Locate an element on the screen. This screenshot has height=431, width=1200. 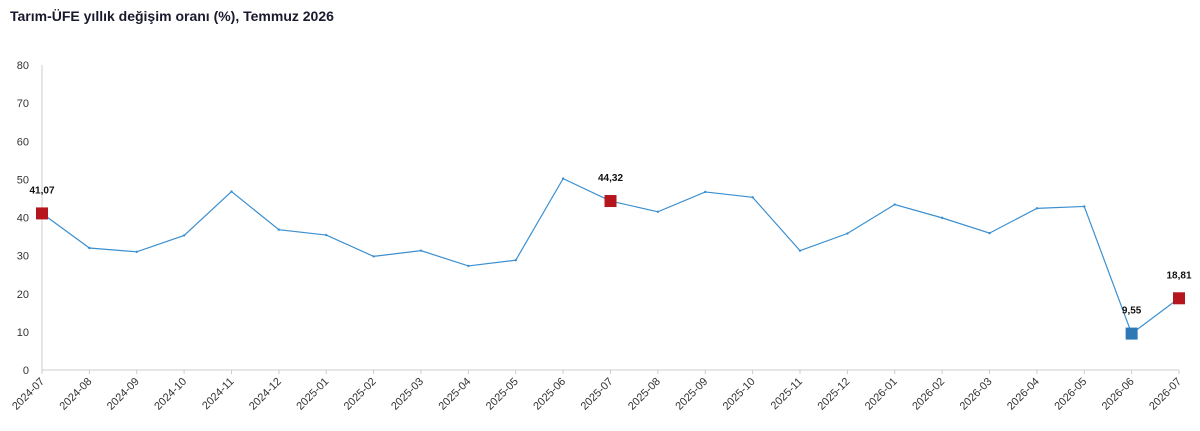
y-tick-label: 20 is located at coordinates (23, 295).